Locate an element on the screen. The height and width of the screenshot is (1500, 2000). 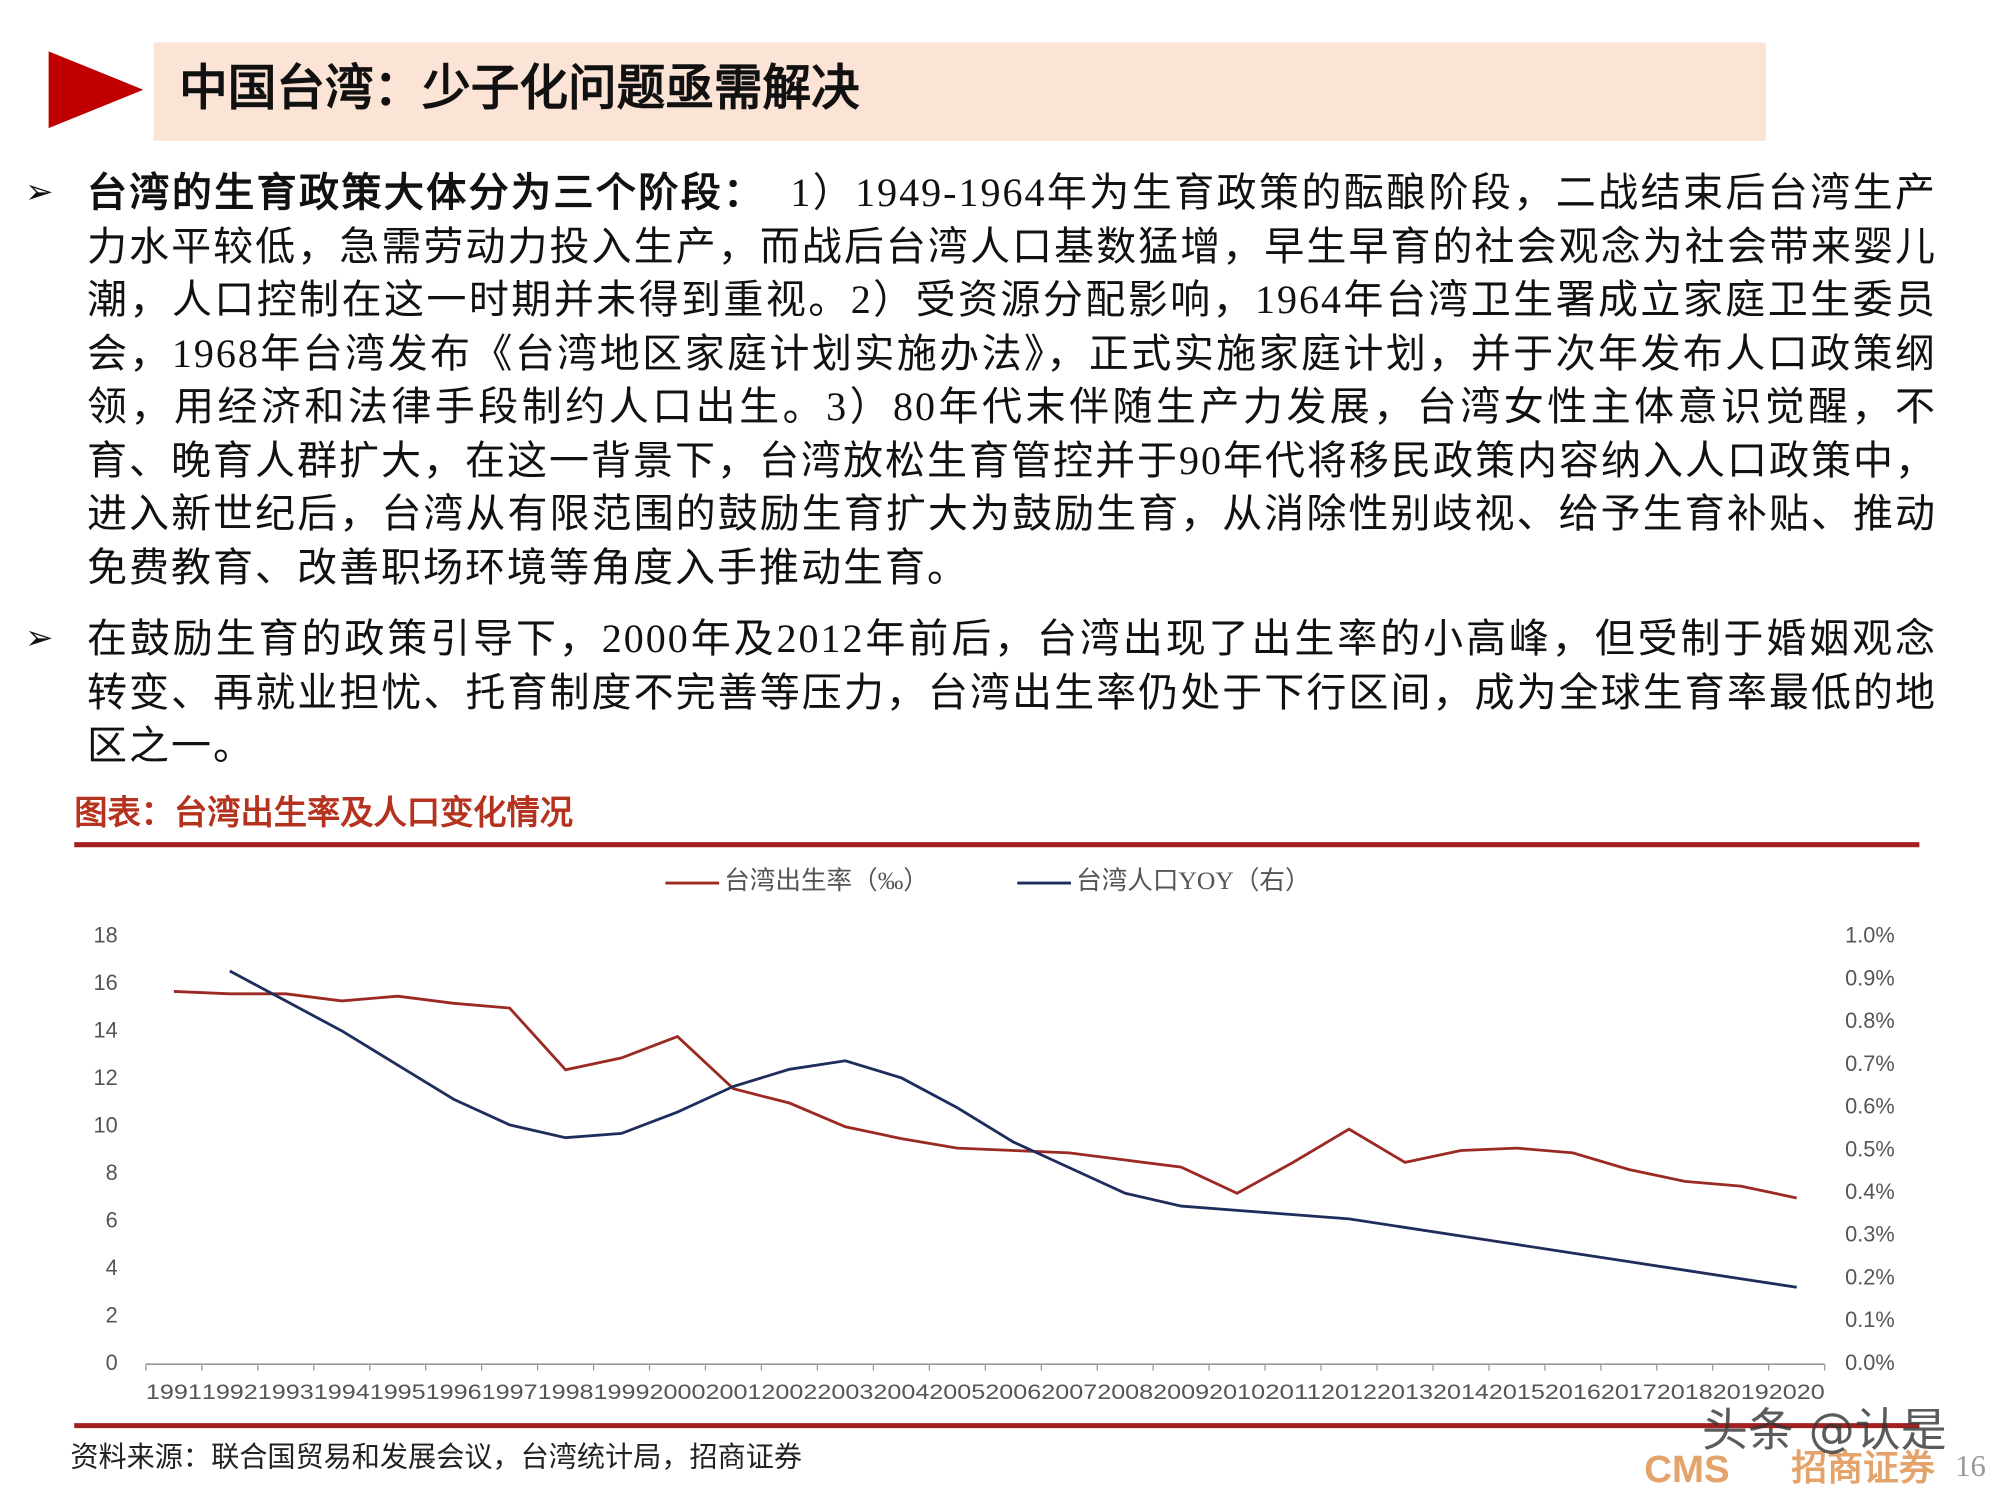
y-tick-label: 2 is located at coordinates (112, 1314).